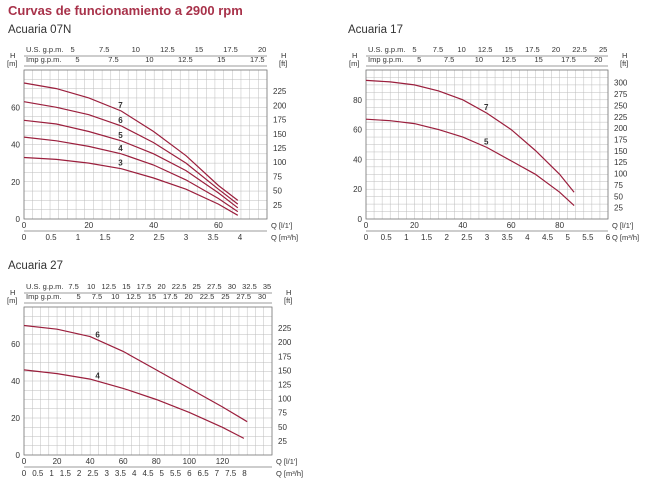  What do you see at coordinates (267, 286) in the screenshot?
I see `top1-tick: 35` at bounding box center [267, 286].